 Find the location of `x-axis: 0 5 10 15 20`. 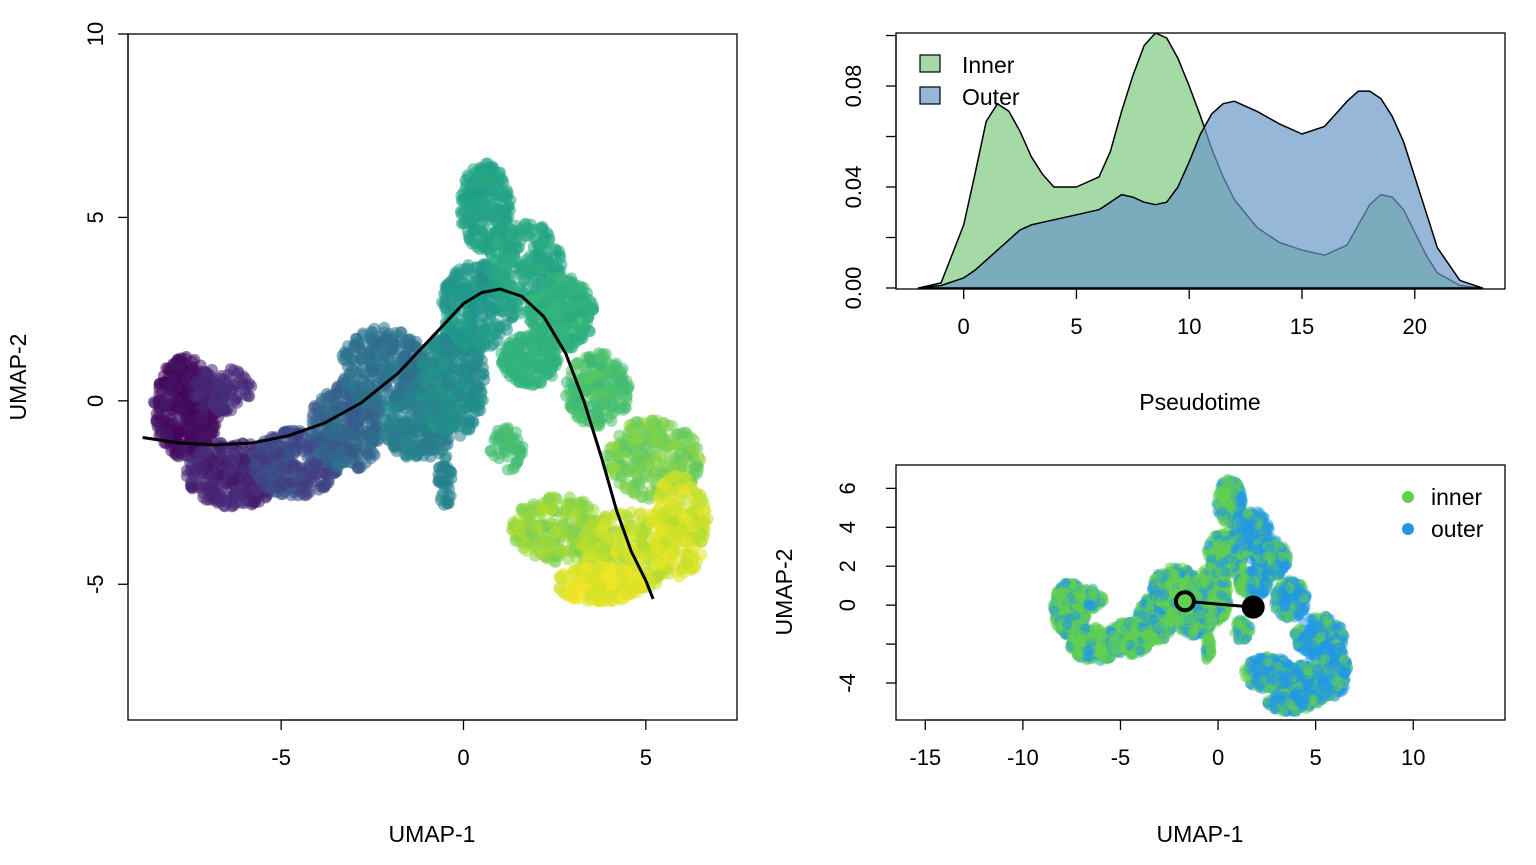

x-axis: 0 5 10 15 20 is located at coordinates (1192, 313).